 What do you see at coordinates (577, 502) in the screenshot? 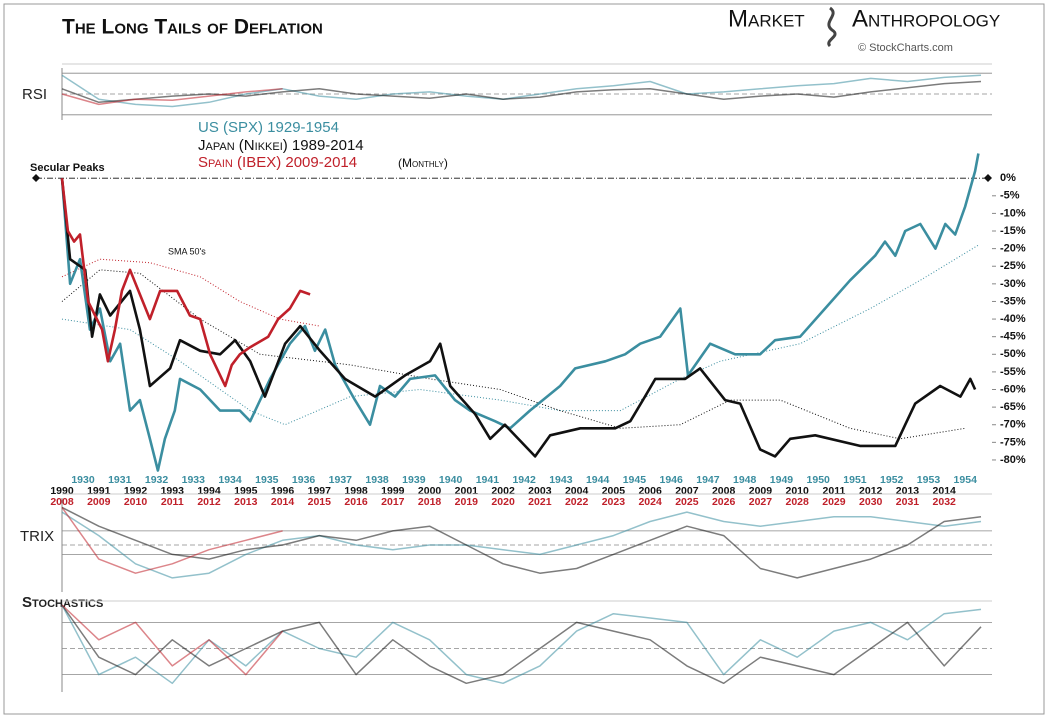
I see `x-tick-label: 2022` at bounding box center [577, 502].